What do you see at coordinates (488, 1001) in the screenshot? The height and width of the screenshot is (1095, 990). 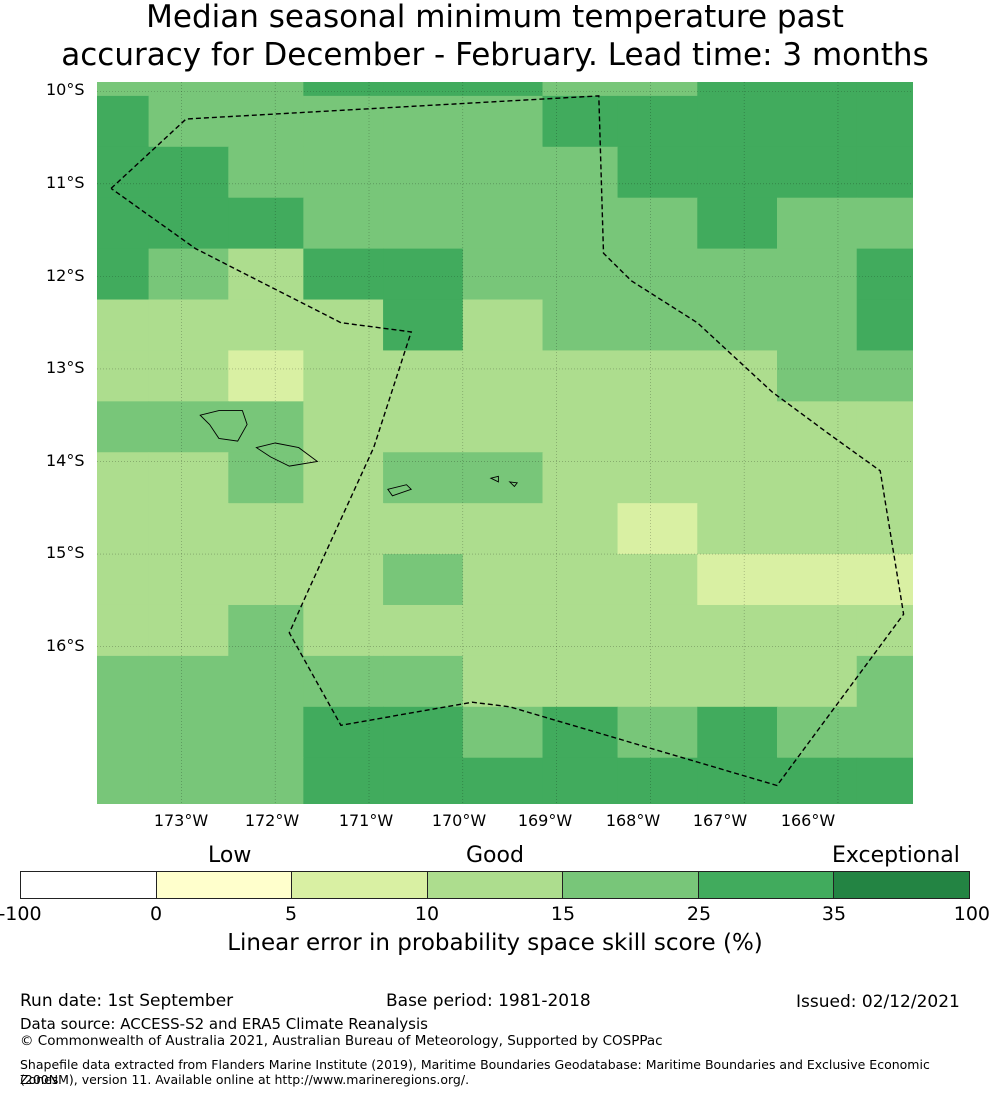 I see `base-period: Base period: 1981-2018` at bounding box center [488, 1001].